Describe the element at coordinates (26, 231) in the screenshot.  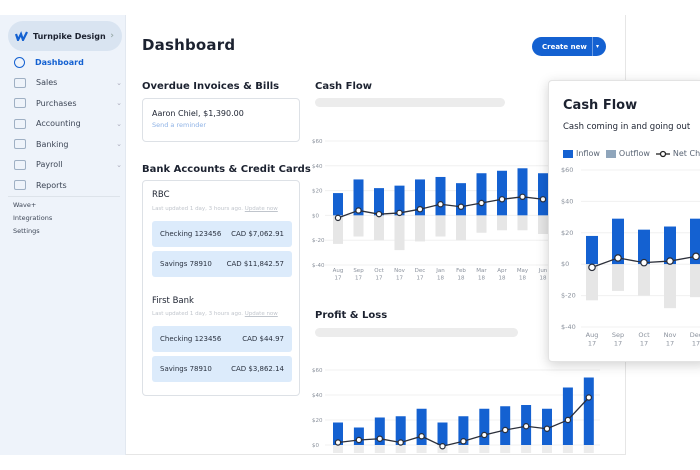
I see `sidebar-link: Settings` at that location.